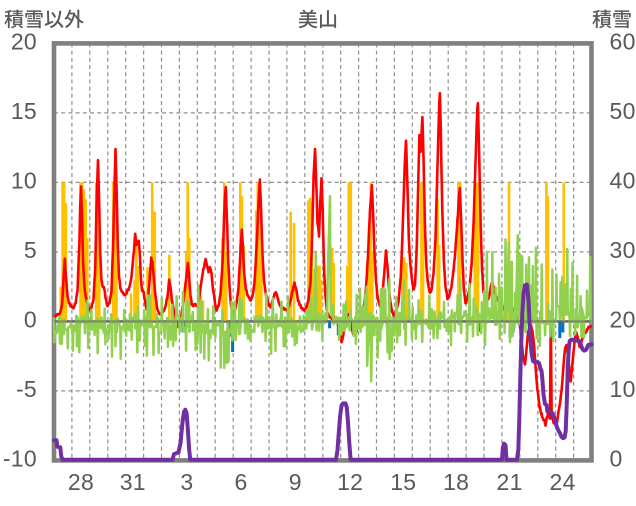  What do you see at coordinates (623, 181) in the screenshot?
I see `svg-text: 40` at bounding box center [623, 181].